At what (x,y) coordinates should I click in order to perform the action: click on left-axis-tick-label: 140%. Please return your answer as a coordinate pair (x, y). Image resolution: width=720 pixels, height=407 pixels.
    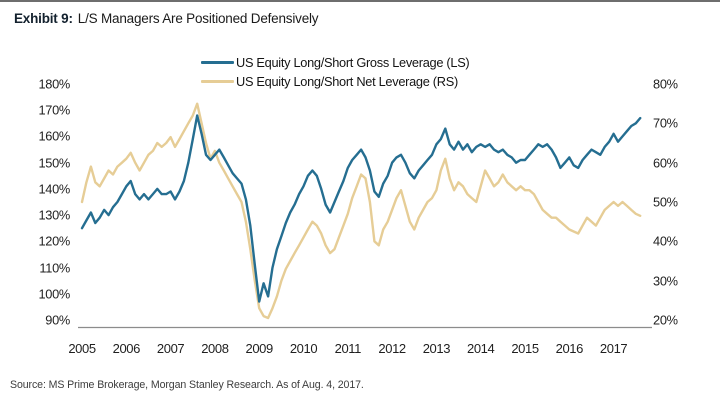
    Looking at the image, I should click on (54, 189).